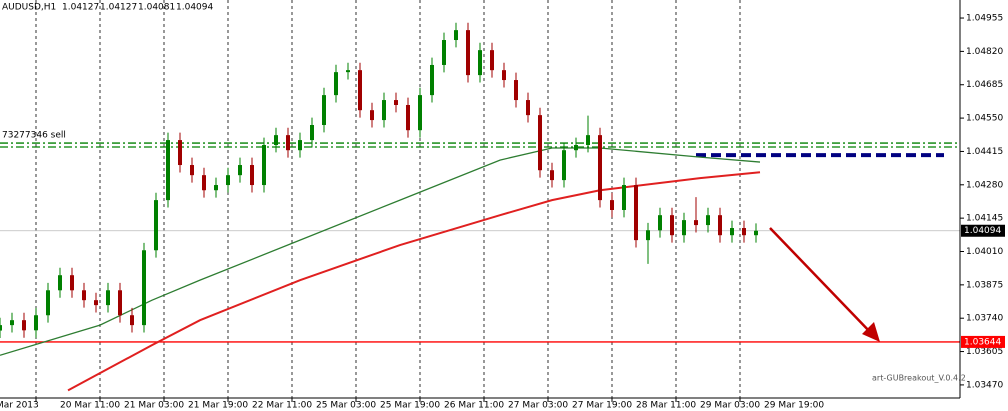 Image resolution: width=1008 pixels, height=411 pixels. I want to click on chart-title: AUDUSD,H1, so click(29, 8).